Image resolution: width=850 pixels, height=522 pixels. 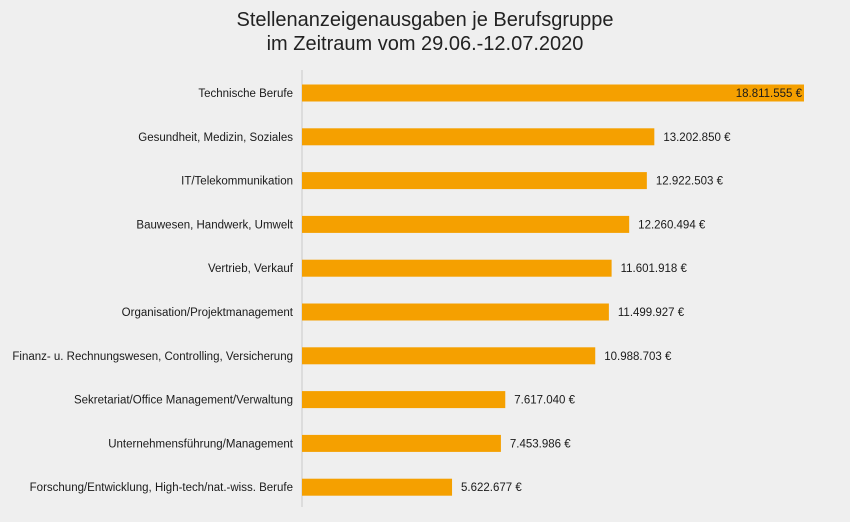 What do you see at coordinates (214, 225) in the screenshot?
I see `category-label: Bauwesen, Handwerk, Umwelt` at bounding box center [214, 225].